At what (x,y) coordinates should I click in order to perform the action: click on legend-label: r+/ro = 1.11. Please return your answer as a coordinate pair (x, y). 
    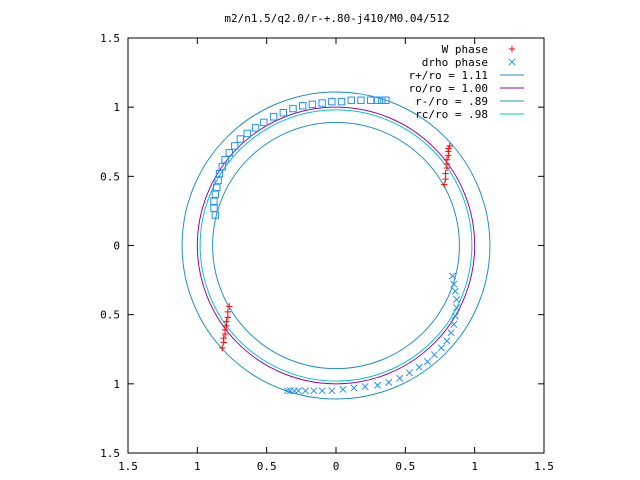
    Looking at the image, I should click on (448, 75).